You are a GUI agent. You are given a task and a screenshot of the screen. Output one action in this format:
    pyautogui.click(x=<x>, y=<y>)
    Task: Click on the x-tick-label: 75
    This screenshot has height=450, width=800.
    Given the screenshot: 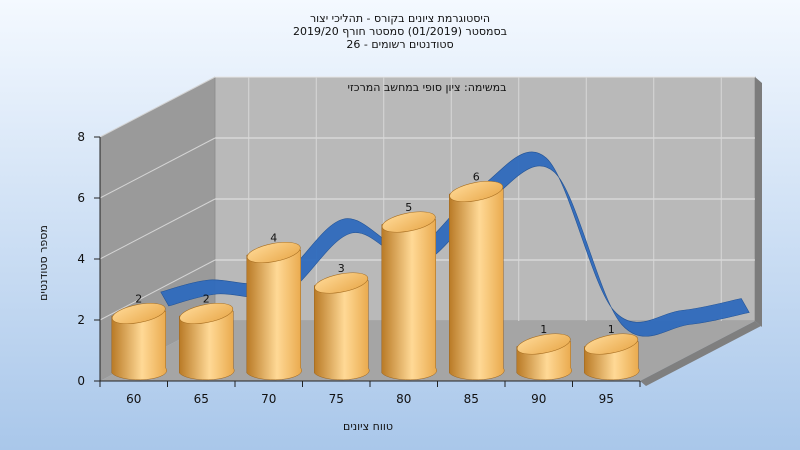 What is the action you would take?
    pyautogui.click(x=336, y=399)
    